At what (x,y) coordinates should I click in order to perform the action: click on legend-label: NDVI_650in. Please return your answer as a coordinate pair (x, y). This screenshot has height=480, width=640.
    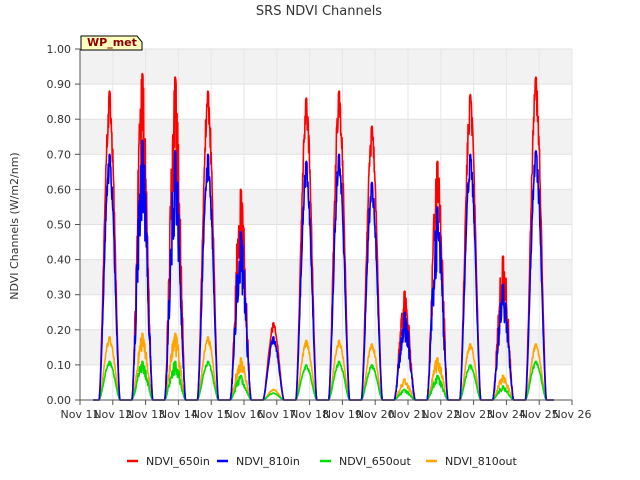
    Looking at the image, I should click on (178, 461).